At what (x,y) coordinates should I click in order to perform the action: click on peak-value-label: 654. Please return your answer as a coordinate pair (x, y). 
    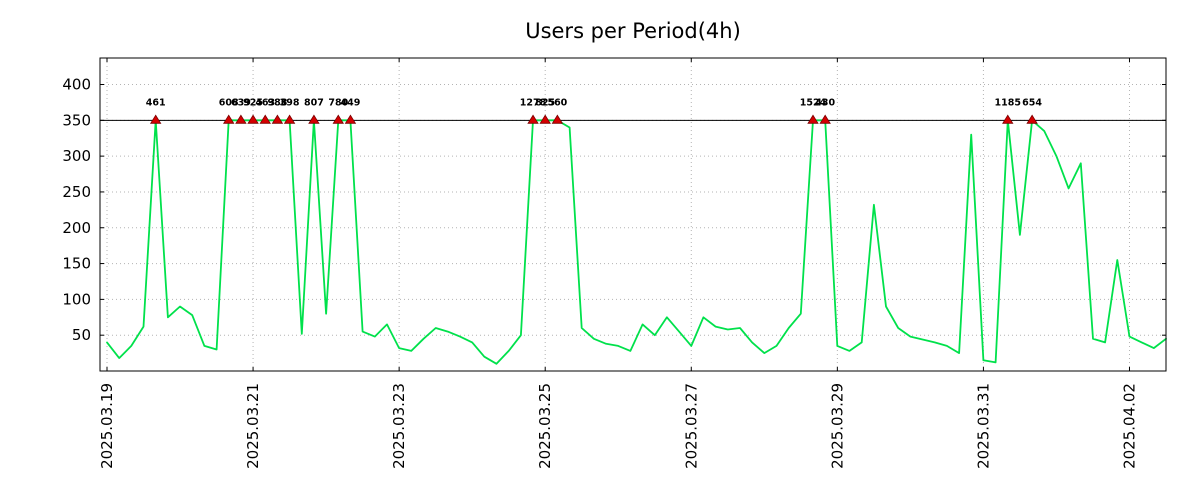
    Looking at the image, I should click on (1032, 102).